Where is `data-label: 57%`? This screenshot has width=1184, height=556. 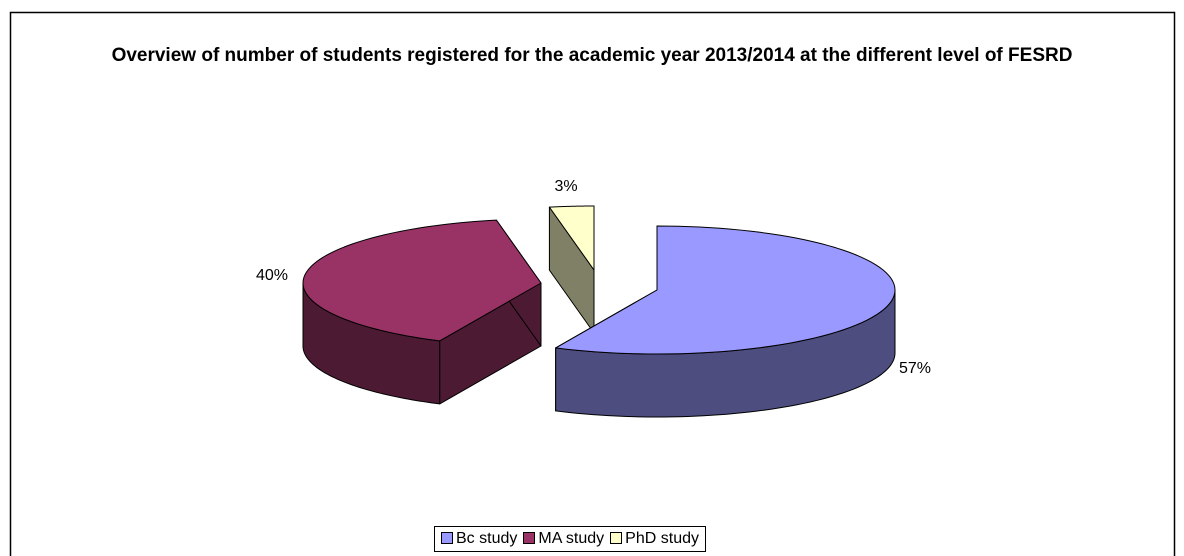 data-label: 57% is located at coordinates (915, 368).